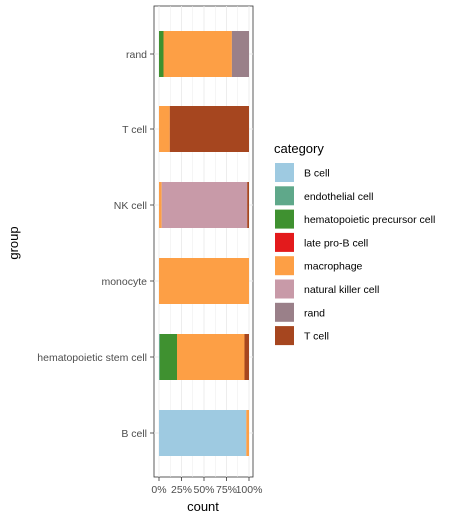  Describe the element at coordinates (134, 130) in the screenshot. I see `y-tick-label: T cell` at that location.